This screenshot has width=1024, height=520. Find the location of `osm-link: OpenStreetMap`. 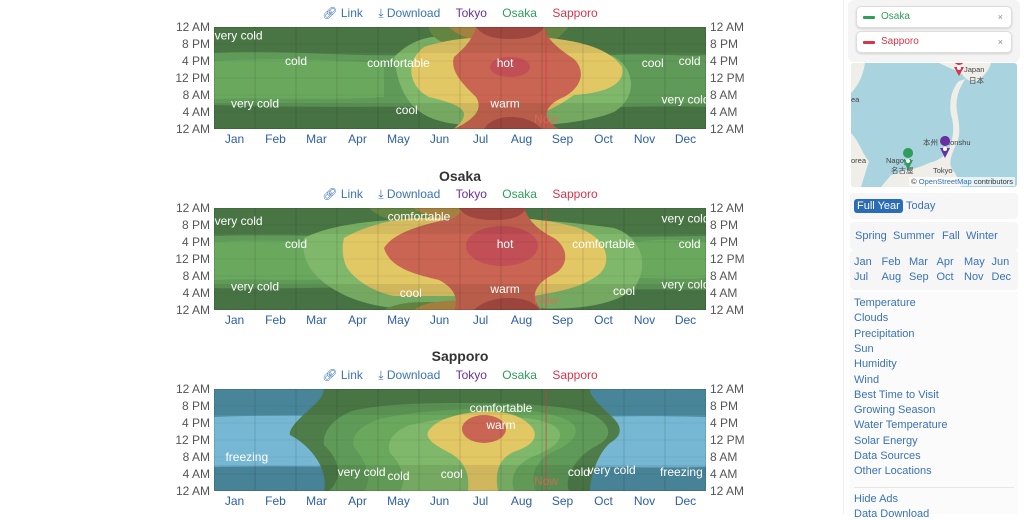

osm-link: OpenStreetMap is located at coordinates (945, 181).